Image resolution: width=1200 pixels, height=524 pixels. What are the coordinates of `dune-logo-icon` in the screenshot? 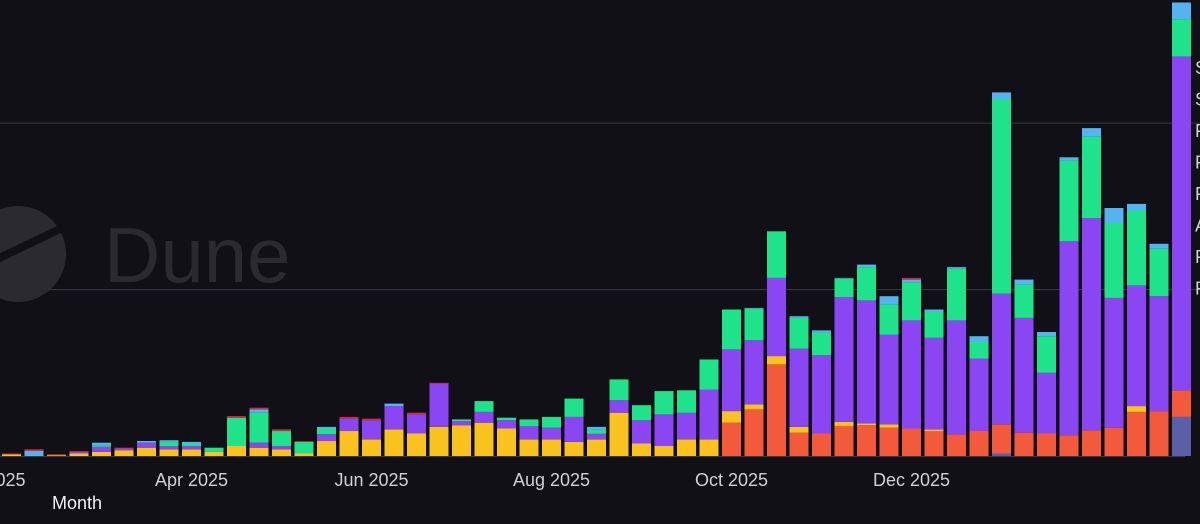 It's located at (33, 254).